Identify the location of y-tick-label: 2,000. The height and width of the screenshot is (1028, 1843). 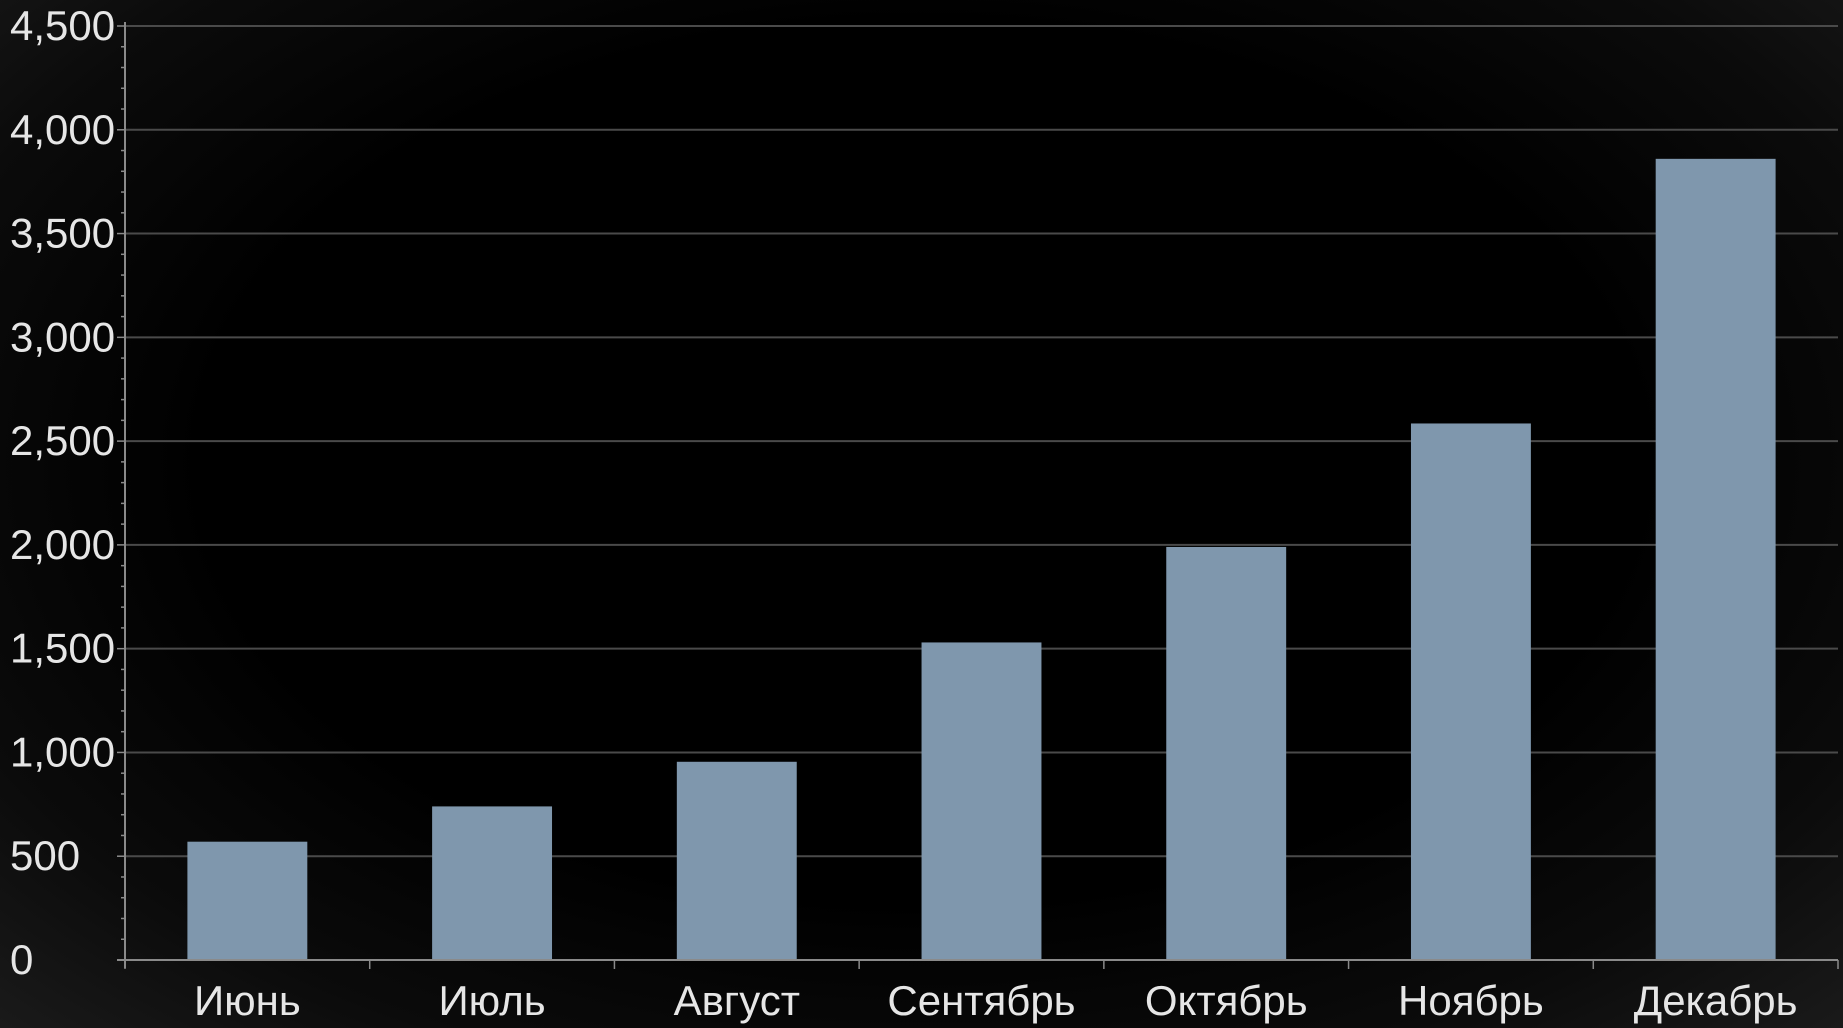
(62, 544).